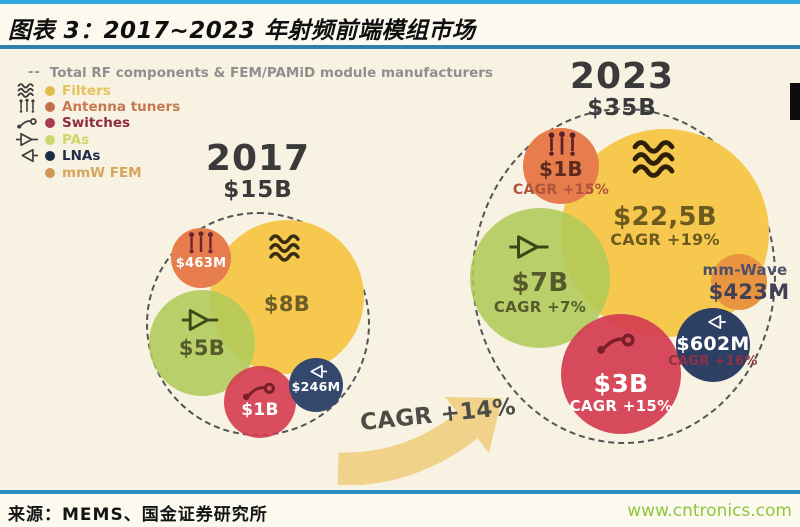 The image size is (800, 527). I want to click on cropped-edge-mark, so click(795, 101).